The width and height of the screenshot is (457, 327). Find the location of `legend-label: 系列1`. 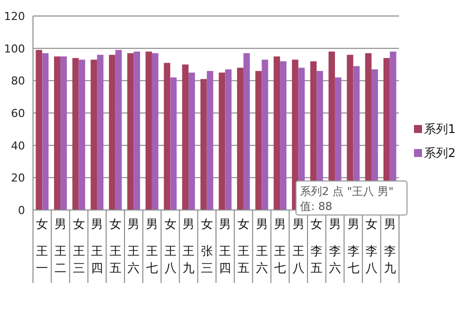

legend-label: 系列1 is located at coordinates (440, 129).